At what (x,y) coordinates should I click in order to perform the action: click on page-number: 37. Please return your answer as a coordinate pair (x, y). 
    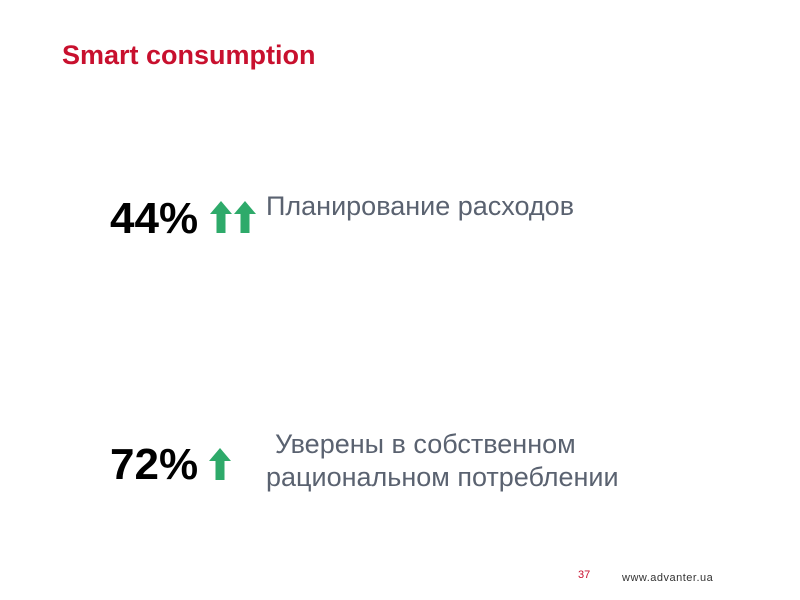
    Looking at the image, I should click on (584, 575).